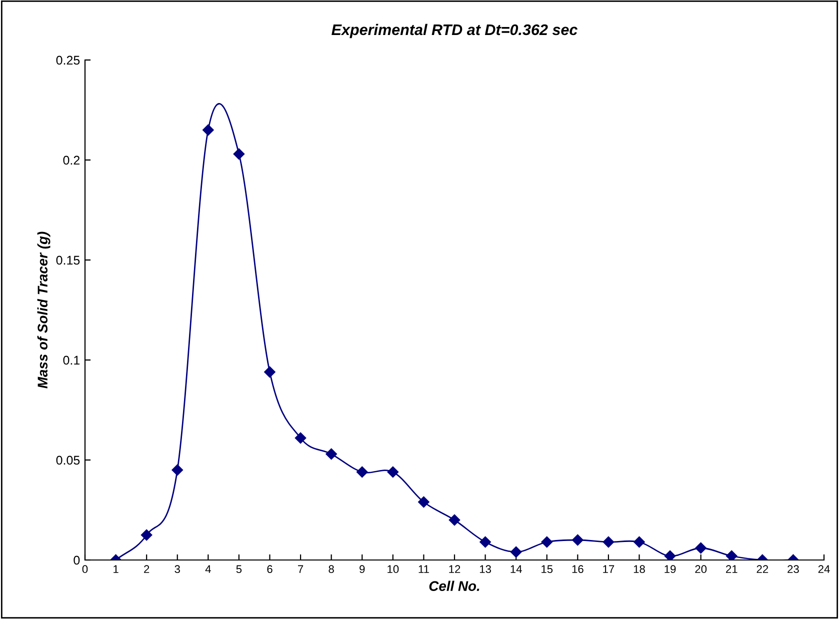  What do you see at coordinates (516, 569) in the screenshot?
I see `x-tick-label: 14` at bounding box center [516, 569].